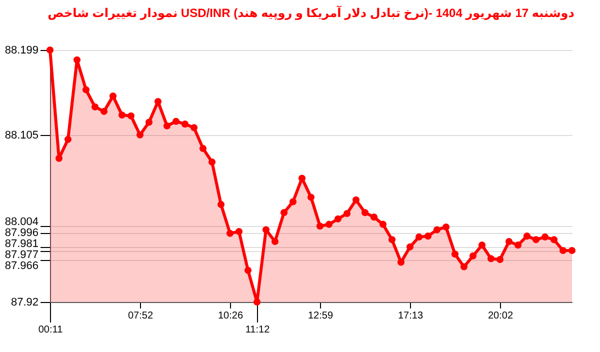 This screenshot has height=352, width=600. What do you see at coordinates (21, 135) in the screenshot?
I see `y-tick-label: 88.105` at bounding box center [21, 135].